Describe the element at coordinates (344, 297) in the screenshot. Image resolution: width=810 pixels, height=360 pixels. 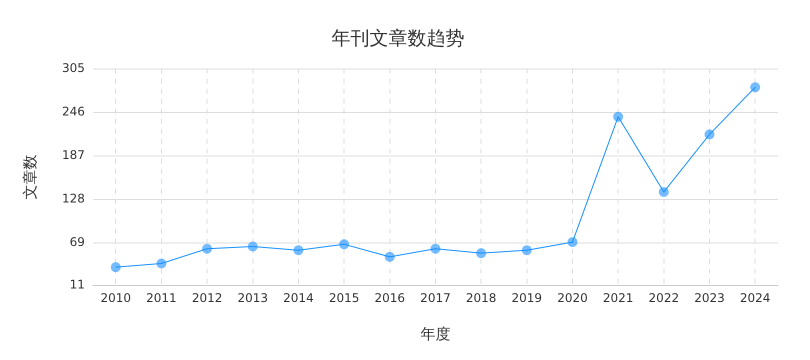
I see `x-tick-label: 2015` at that location.